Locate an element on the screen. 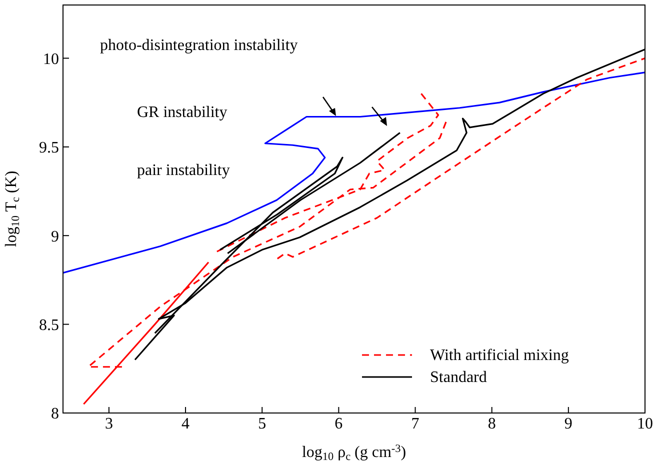 The image size is (657, 473). x-tick-label: 8 is located at coordinates (492, 423).